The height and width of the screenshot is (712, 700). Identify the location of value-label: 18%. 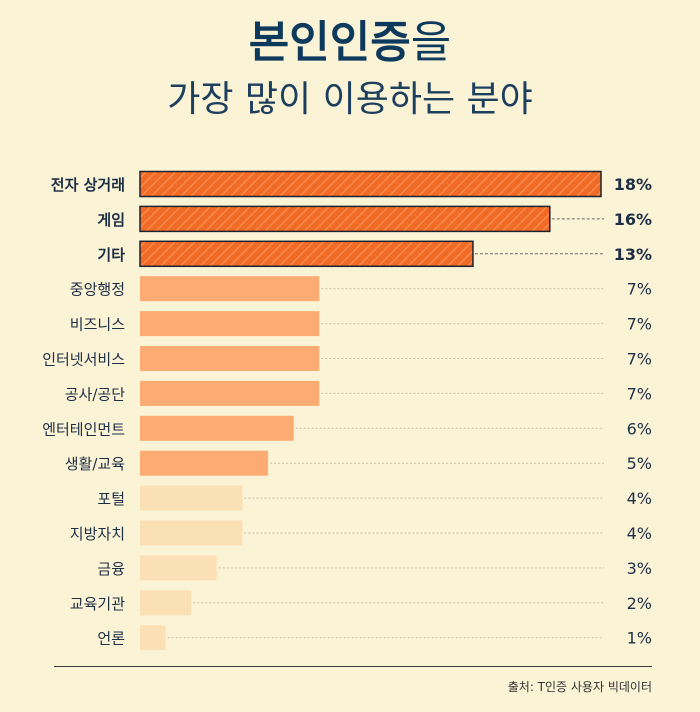
(633, 184).